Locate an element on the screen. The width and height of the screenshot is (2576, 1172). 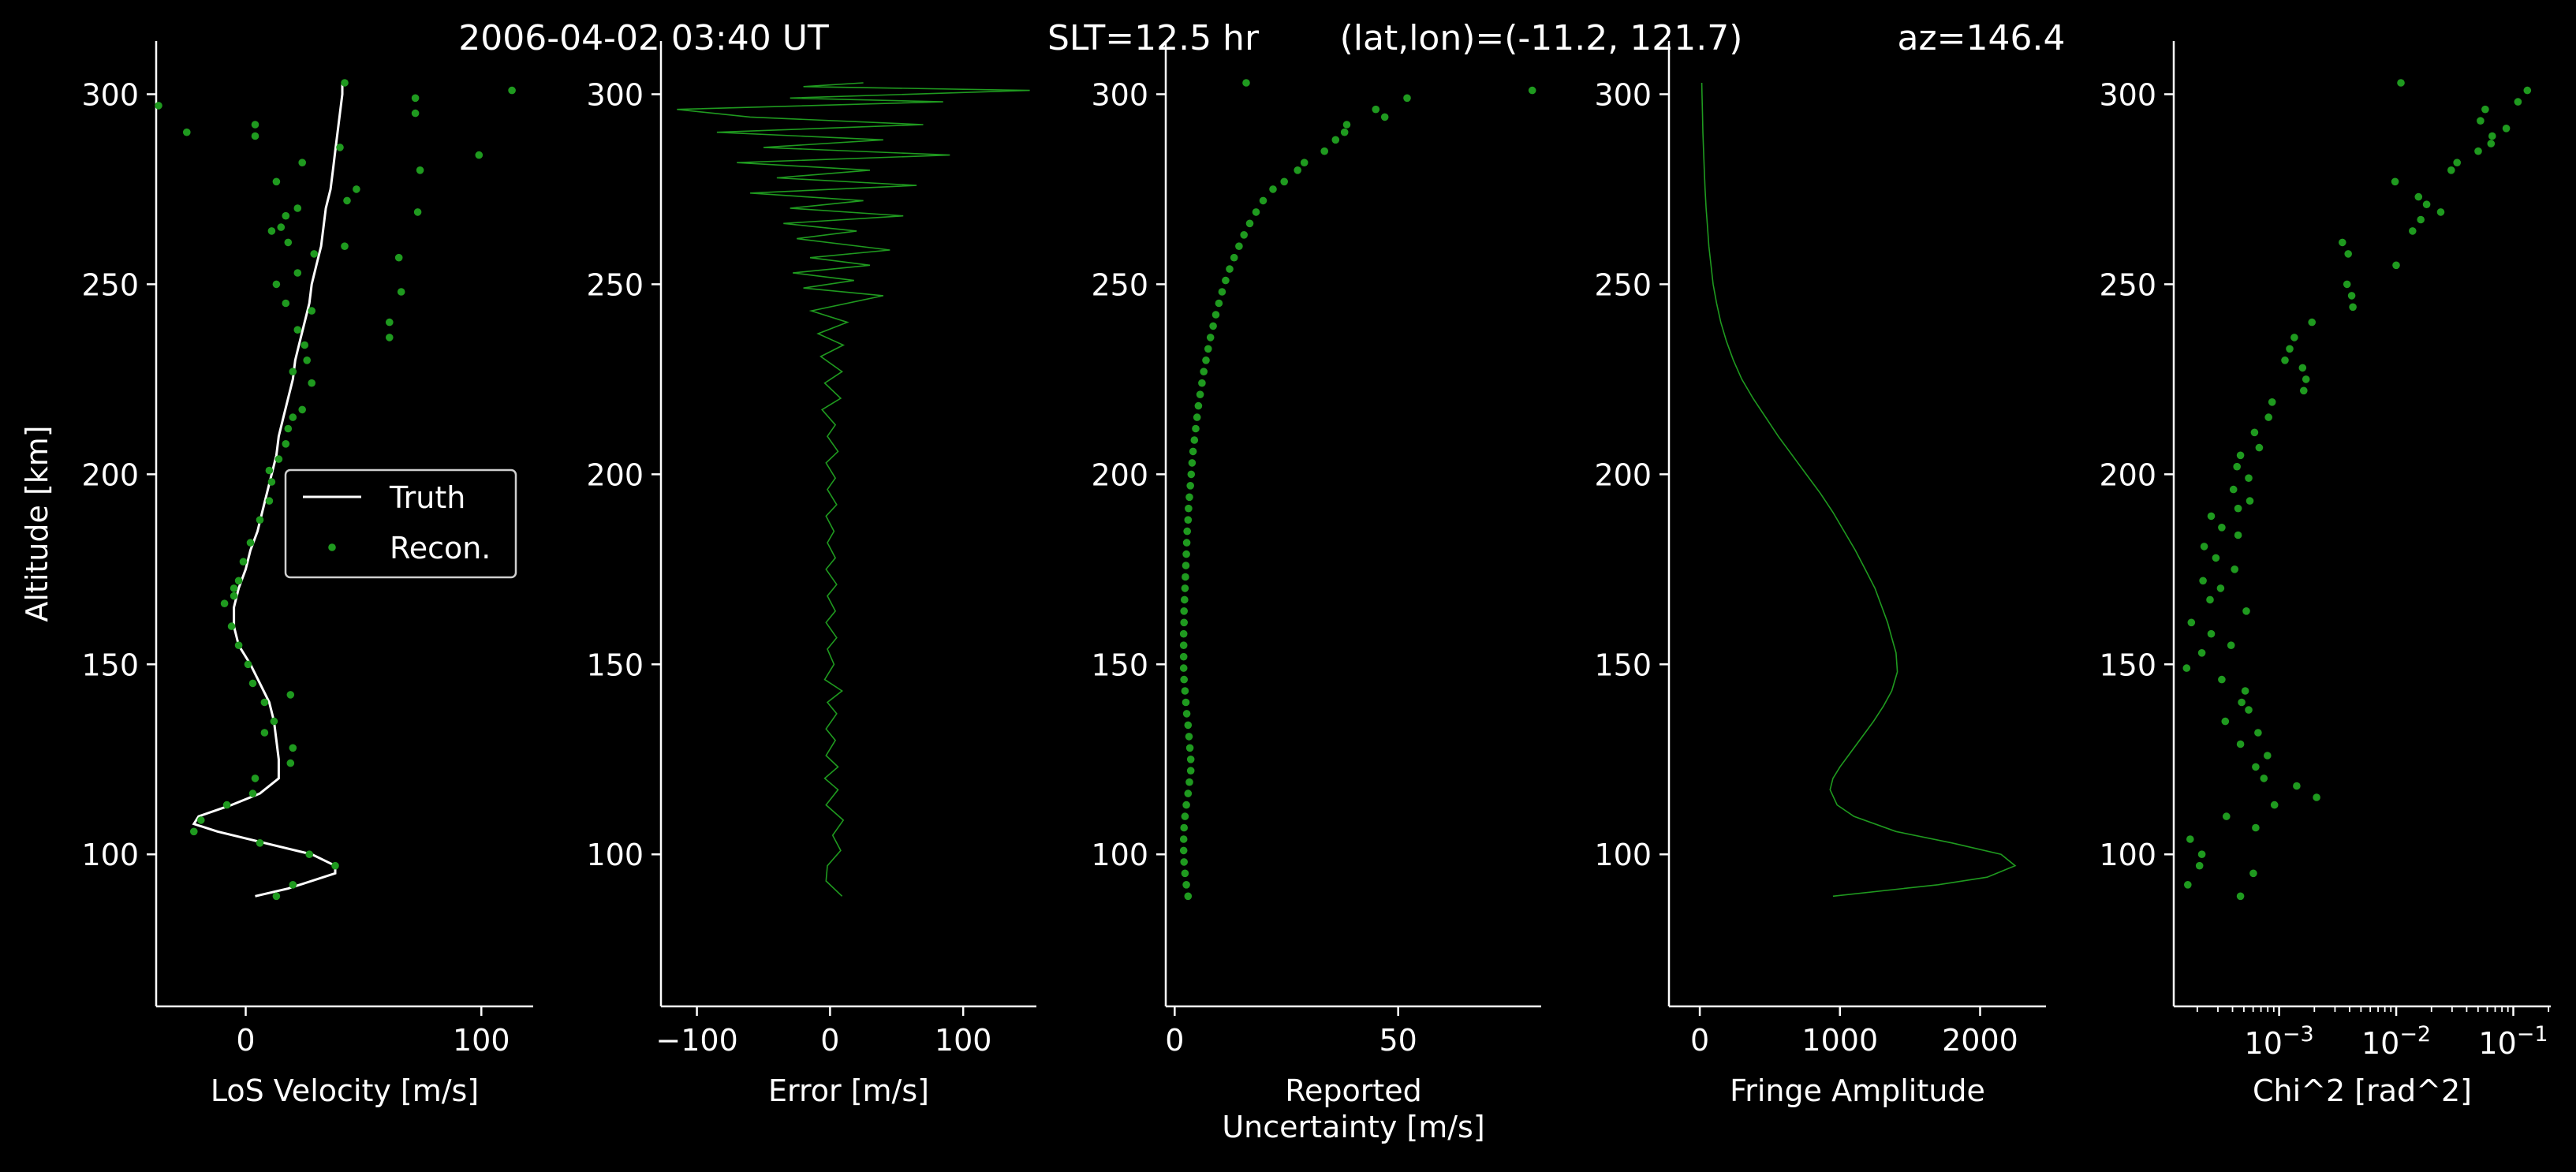
x-tick-label: 2000 is located at coordinates (1980, 1040).